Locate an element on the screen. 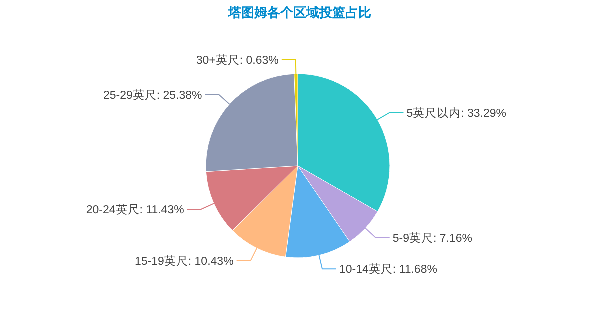  slice-label: 5-9英尺: 7.16% is located at coordinates (432, 238).